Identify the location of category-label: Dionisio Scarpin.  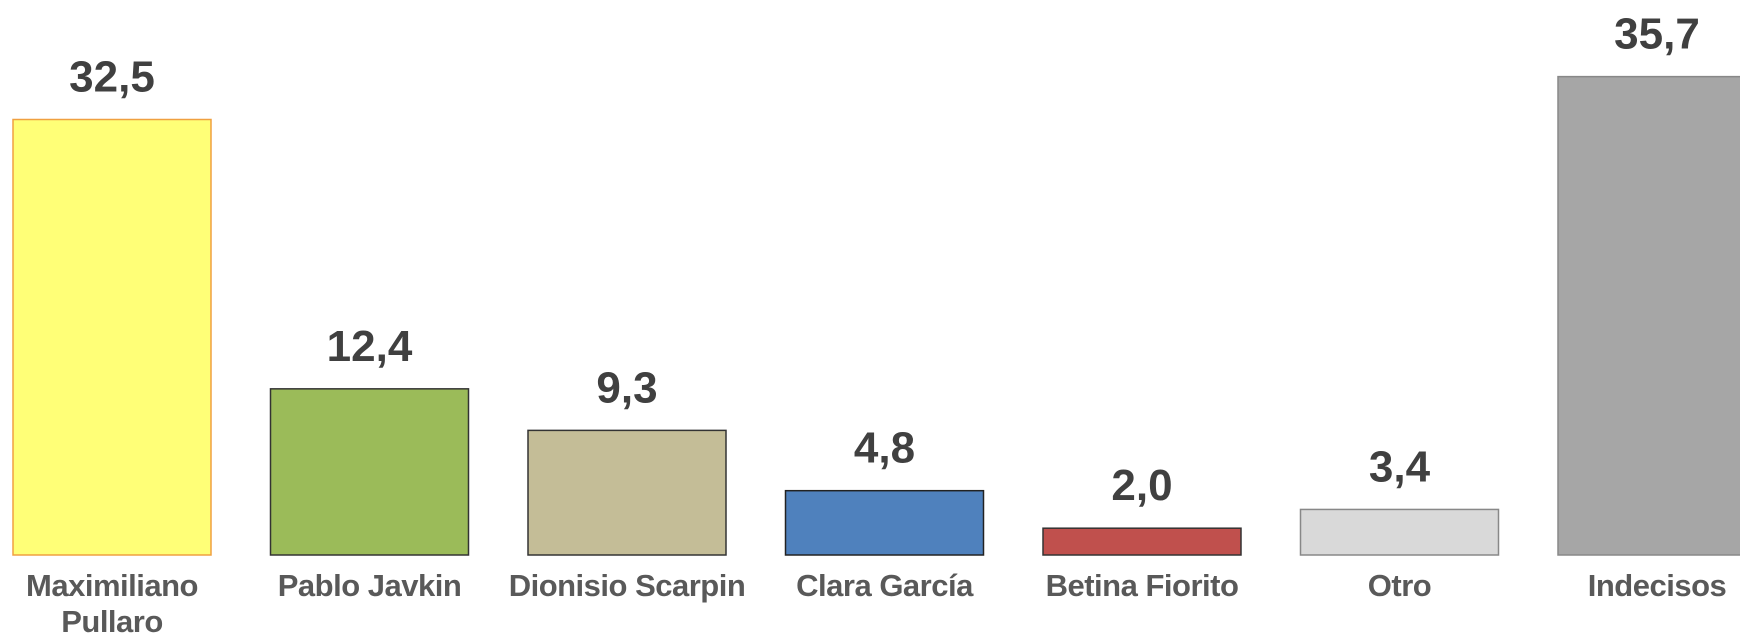
(627, 585).